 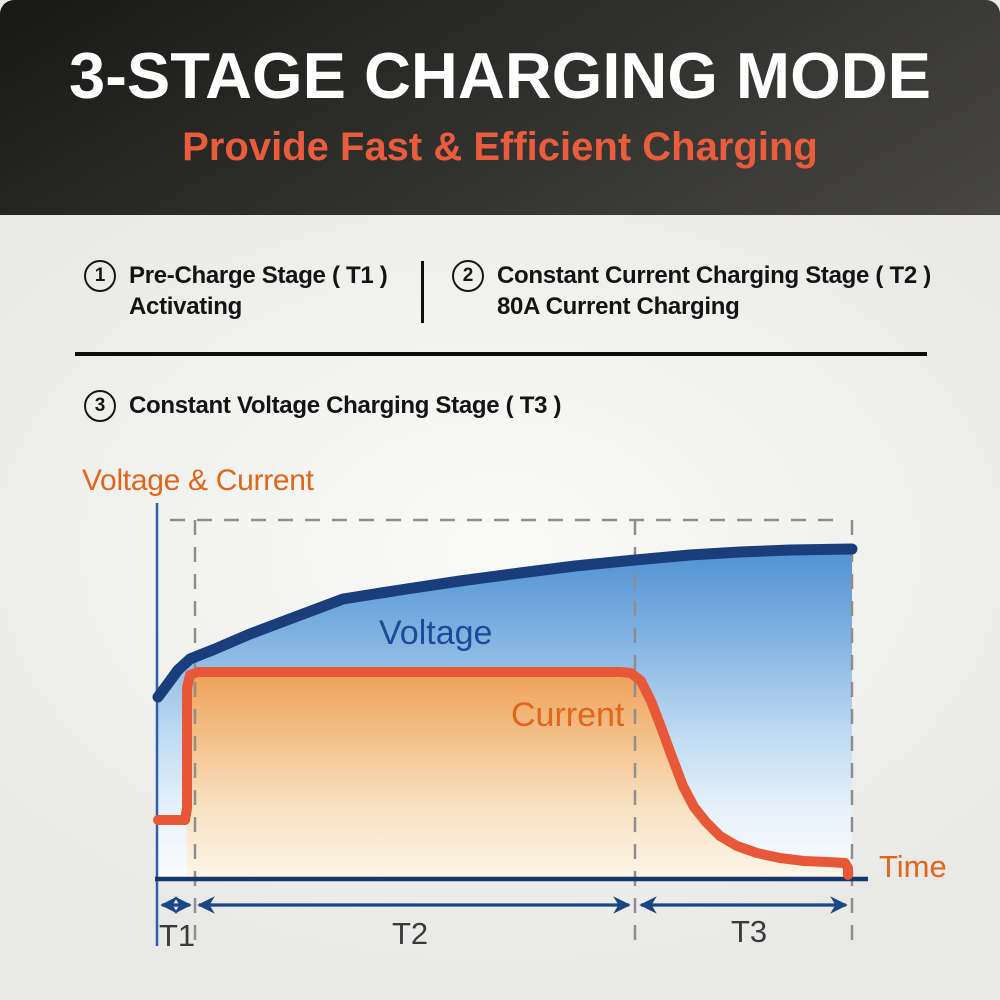 I want to click on current-area-fill, so click(x=517, y=775).